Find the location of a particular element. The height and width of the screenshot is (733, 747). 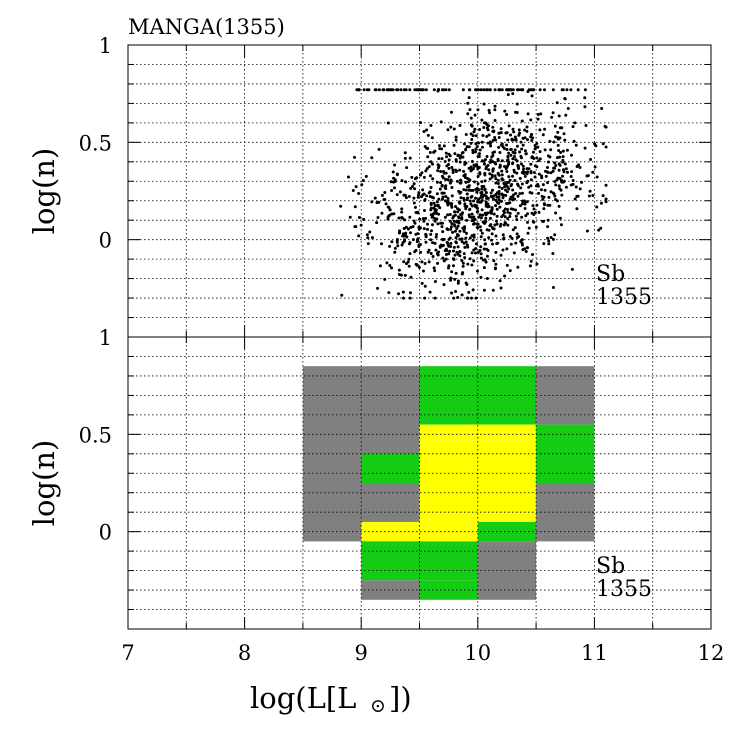

x-axis-label-main: log(L[L is located at coordinates (303, 698).